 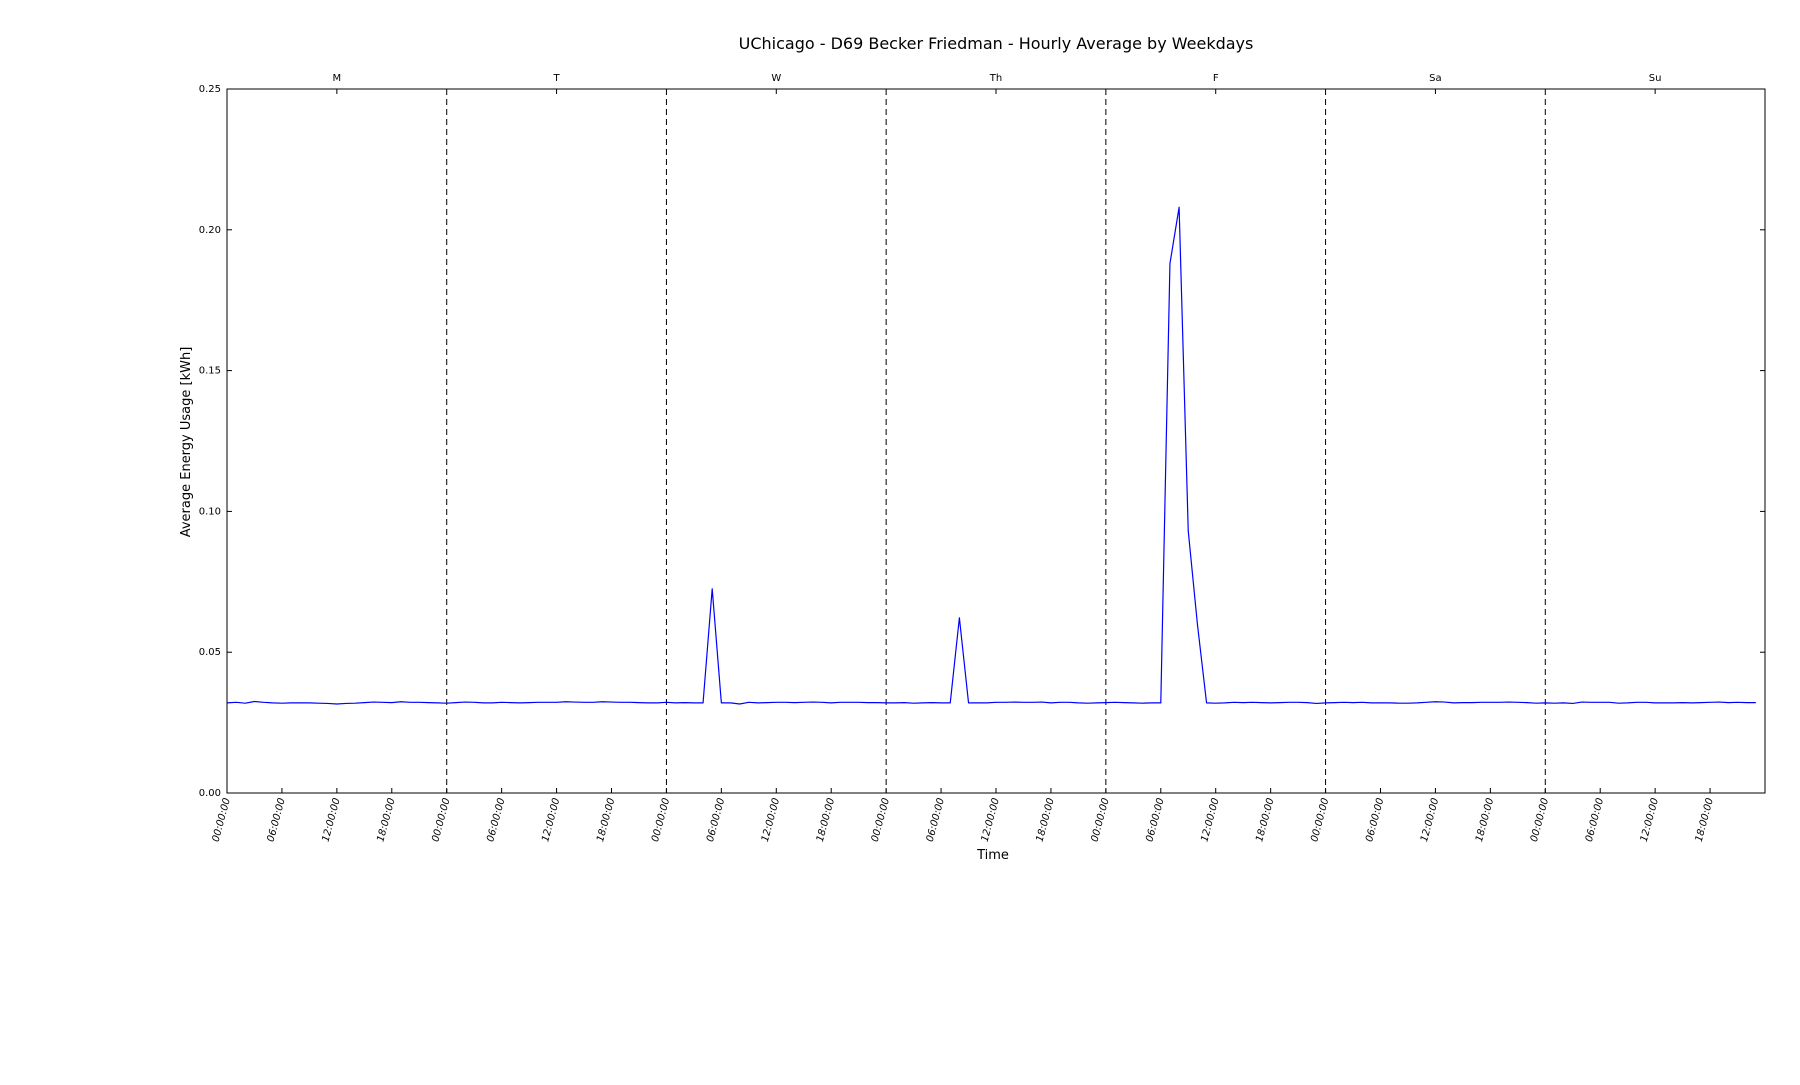 What do you see at coordinates (210, 511) in the screenshot?
I see `y-tick-label: 0.10` at bounding box center [210, 511].